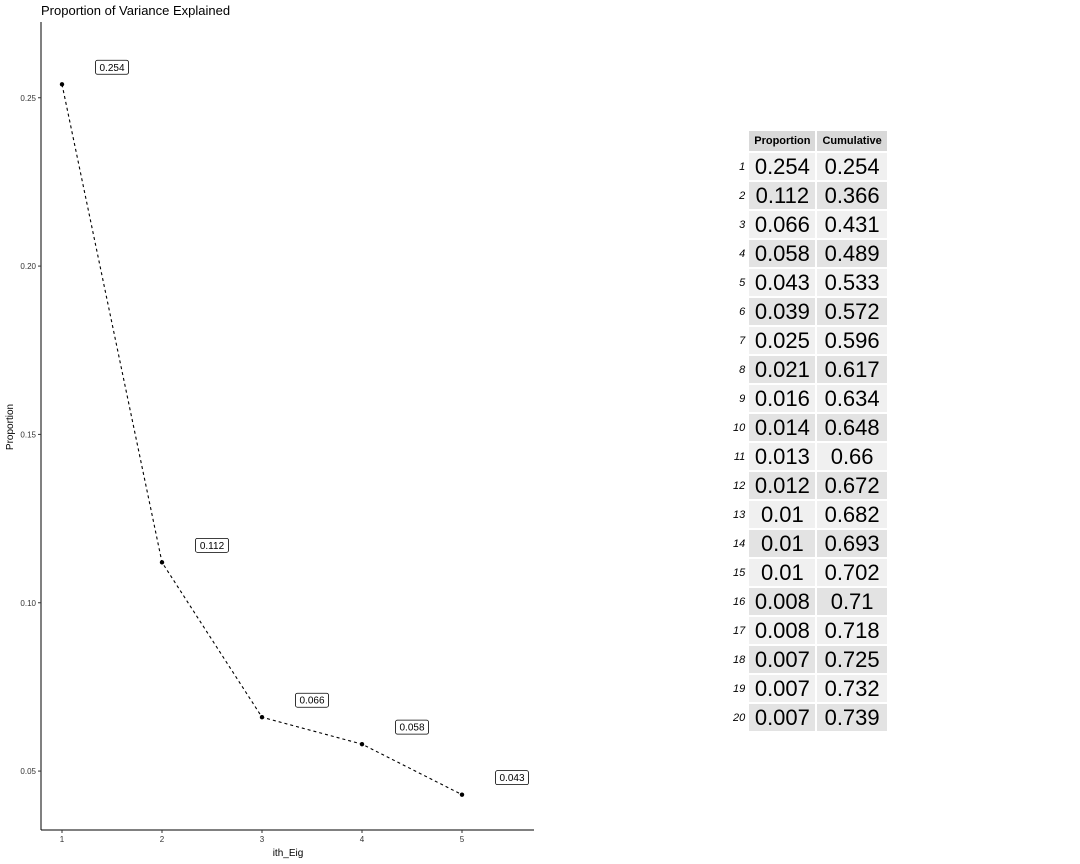 Image resolution: width=1080 pixels, height=864 pixels. What do you see at coordinates (28, 434) in the screenshot?
I see `y-tick-label: 0.15` at bounding box center [28, 434].